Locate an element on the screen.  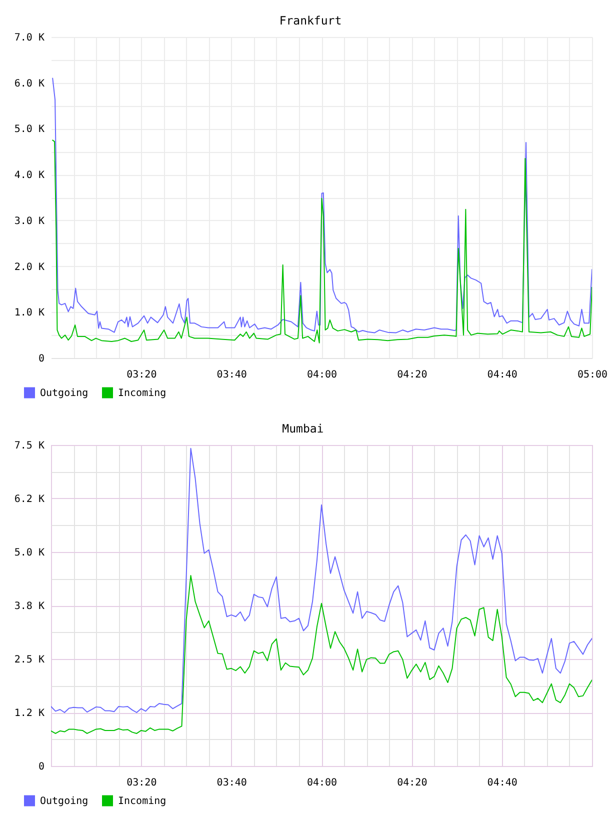
y-tick-label: 2.0 K is located at coordinates (29, 267).